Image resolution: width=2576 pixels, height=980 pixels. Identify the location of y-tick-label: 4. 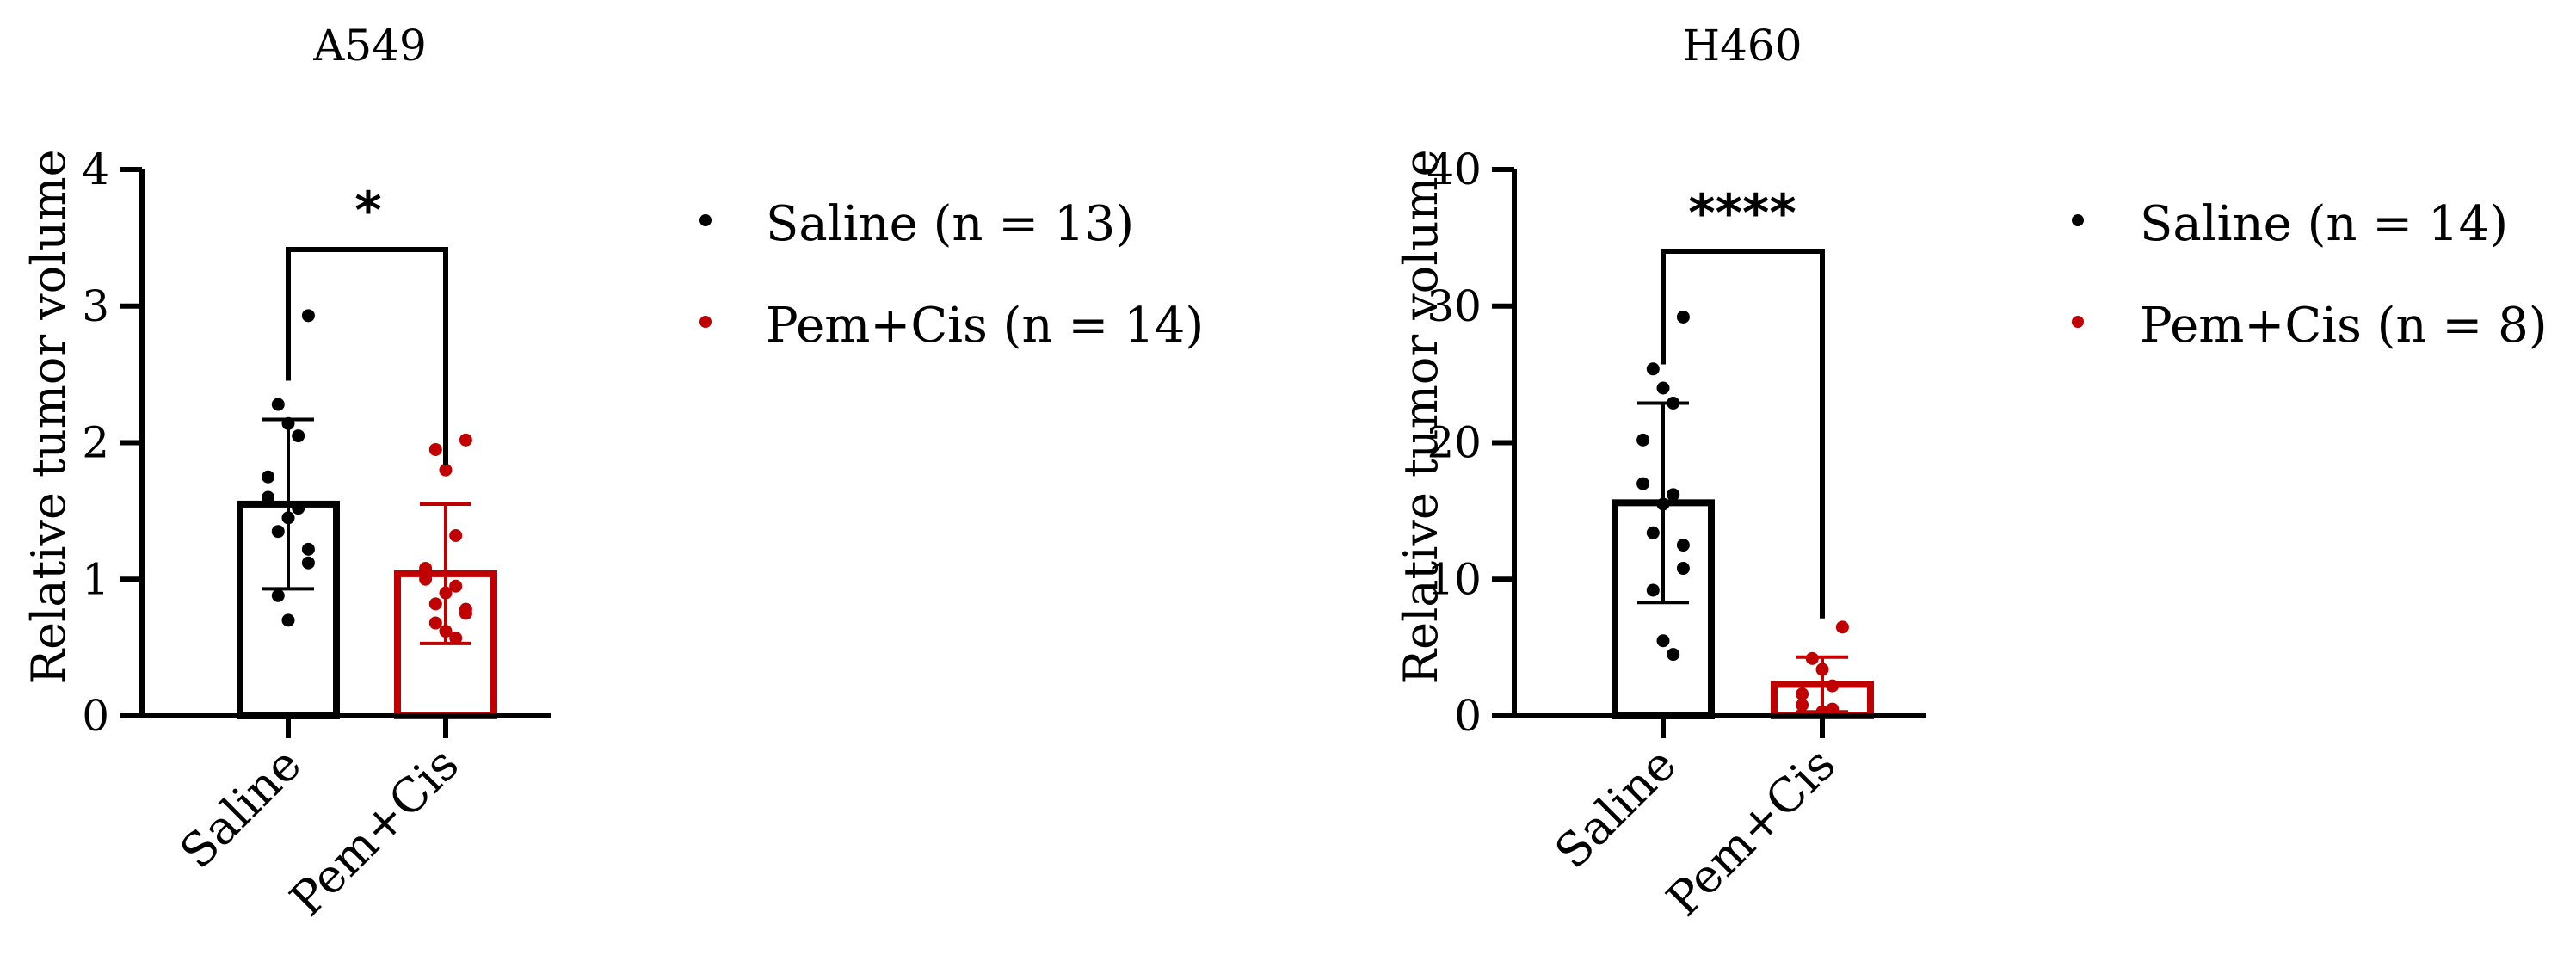
(96, 169).